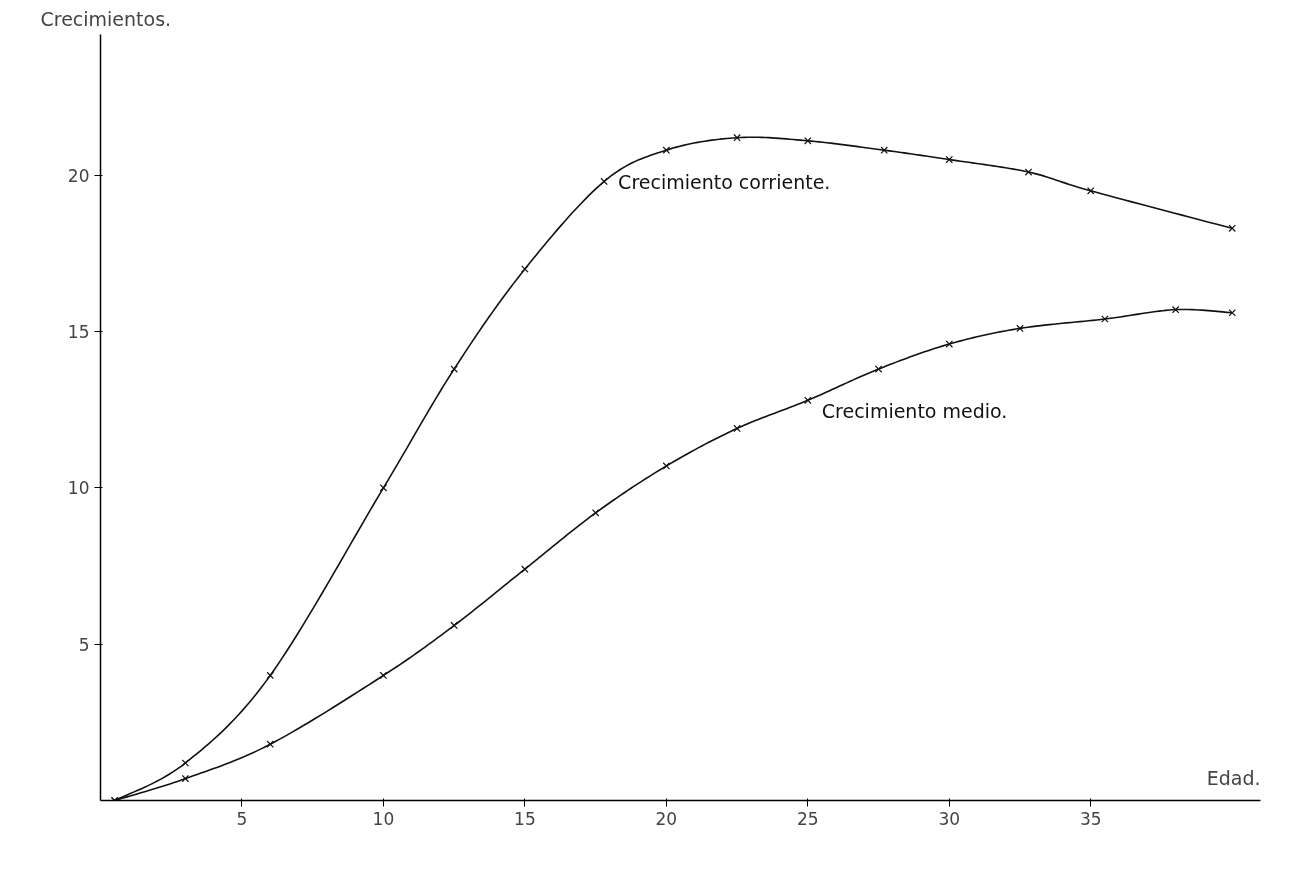 This screenshot has height=874, width=1309. I want to click on x-tick-label: 25, so click(808, 818).